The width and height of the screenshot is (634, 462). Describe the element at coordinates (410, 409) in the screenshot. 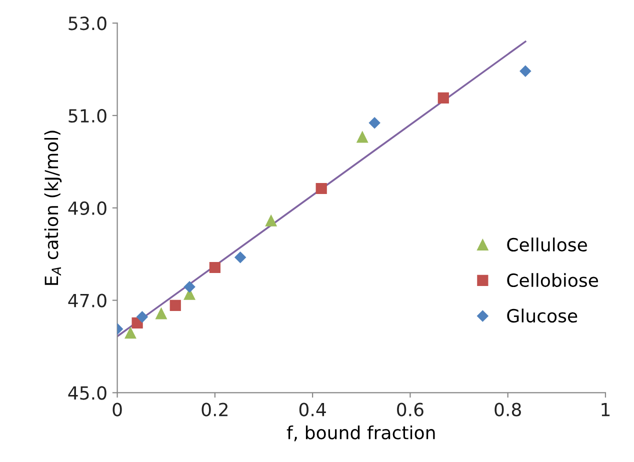

I see `x-tick-label: 0.6` at that location.